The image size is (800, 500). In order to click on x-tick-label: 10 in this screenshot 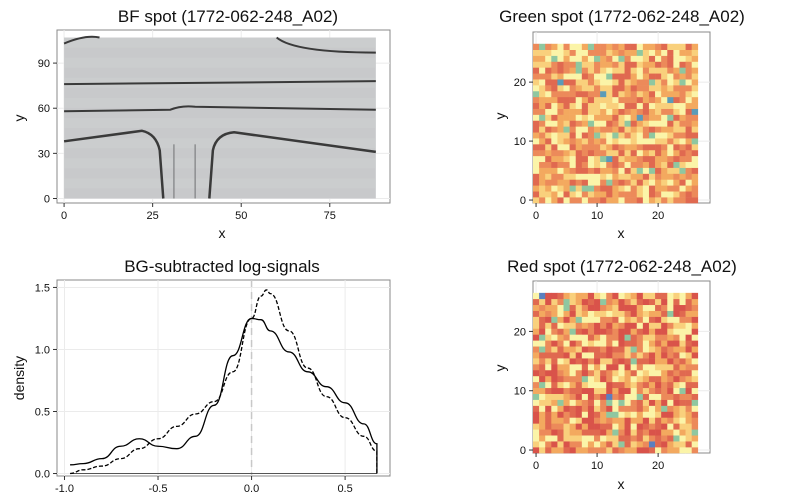, I will do `click(597, 466)`.